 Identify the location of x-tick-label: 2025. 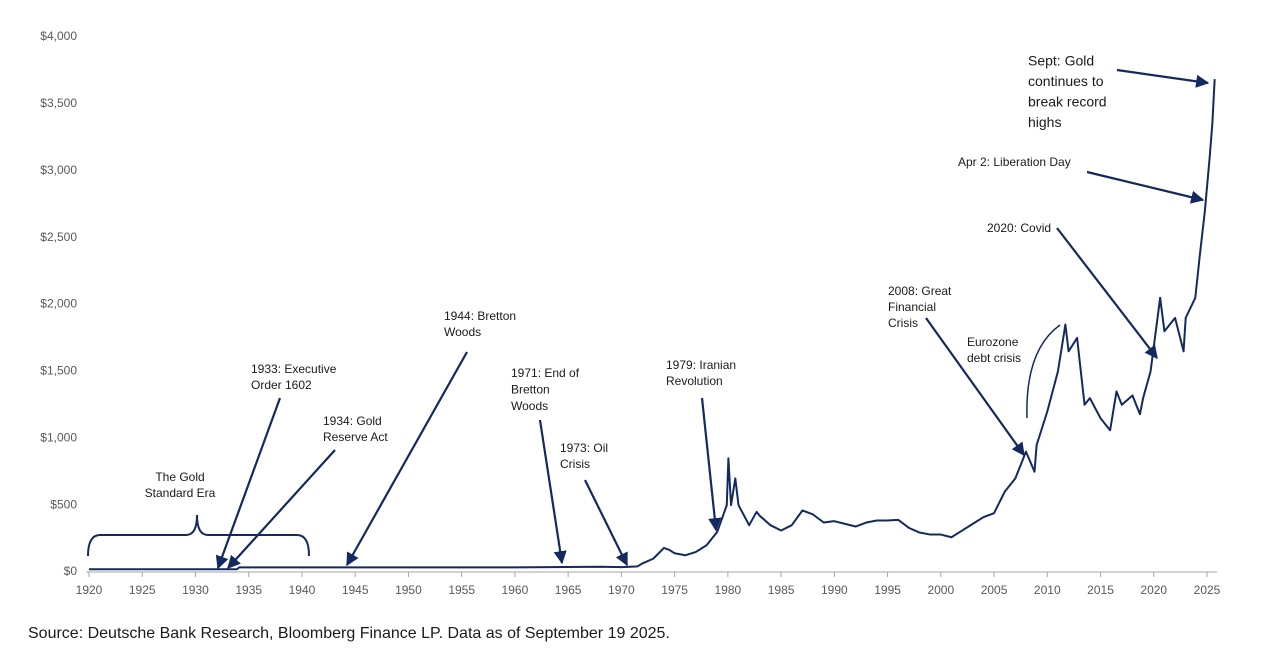
(1207, 590).